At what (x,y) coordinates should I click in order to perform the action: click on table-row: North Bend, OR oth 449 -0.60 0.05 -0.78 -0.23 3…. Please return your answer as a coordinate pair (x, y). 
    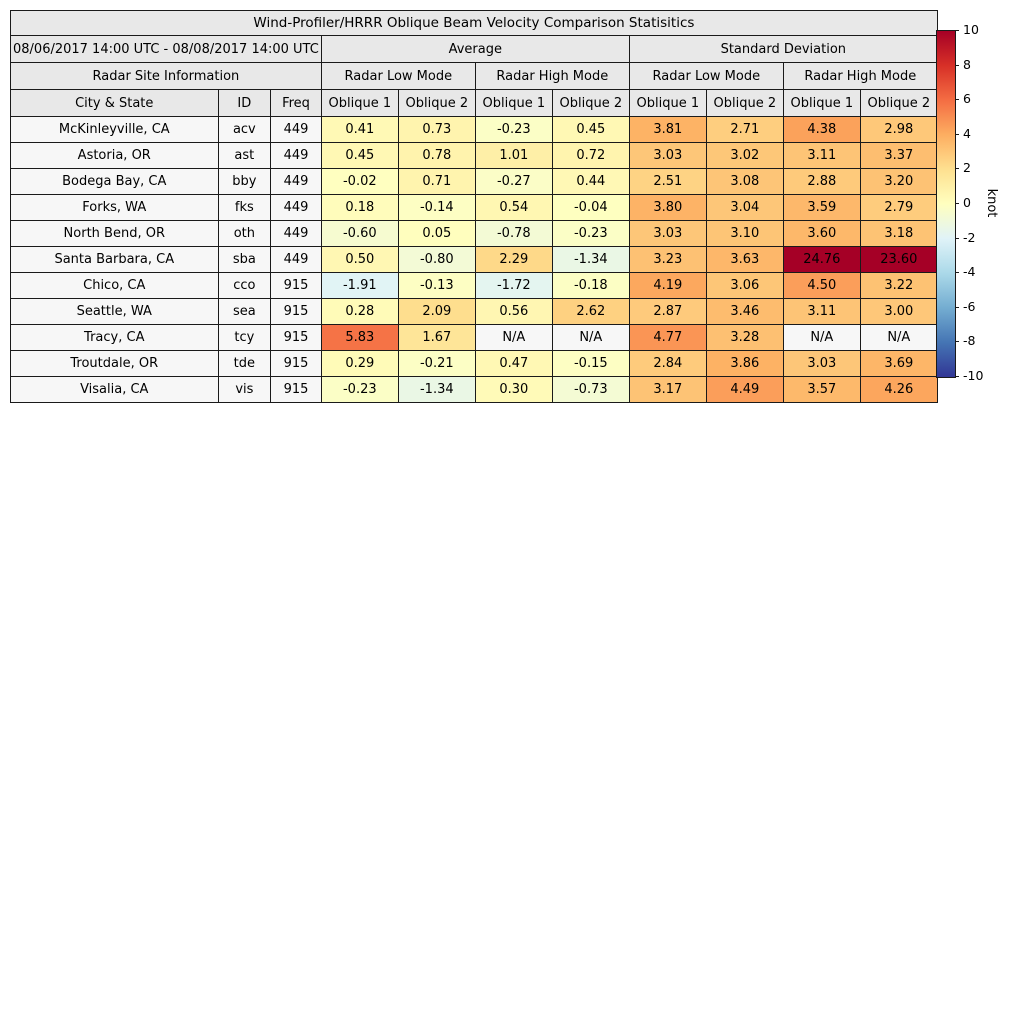
    Looking at the image, I should click on (474, 233).